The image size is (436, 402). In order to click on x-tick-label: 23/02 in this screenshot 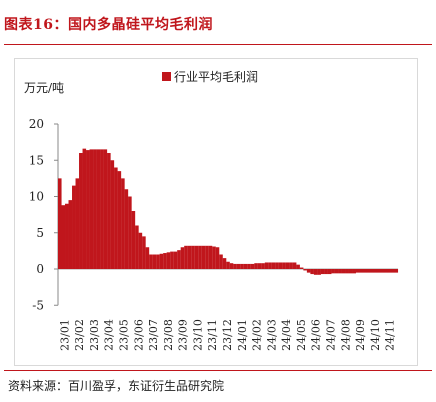, I will do `click(79, 335)`.